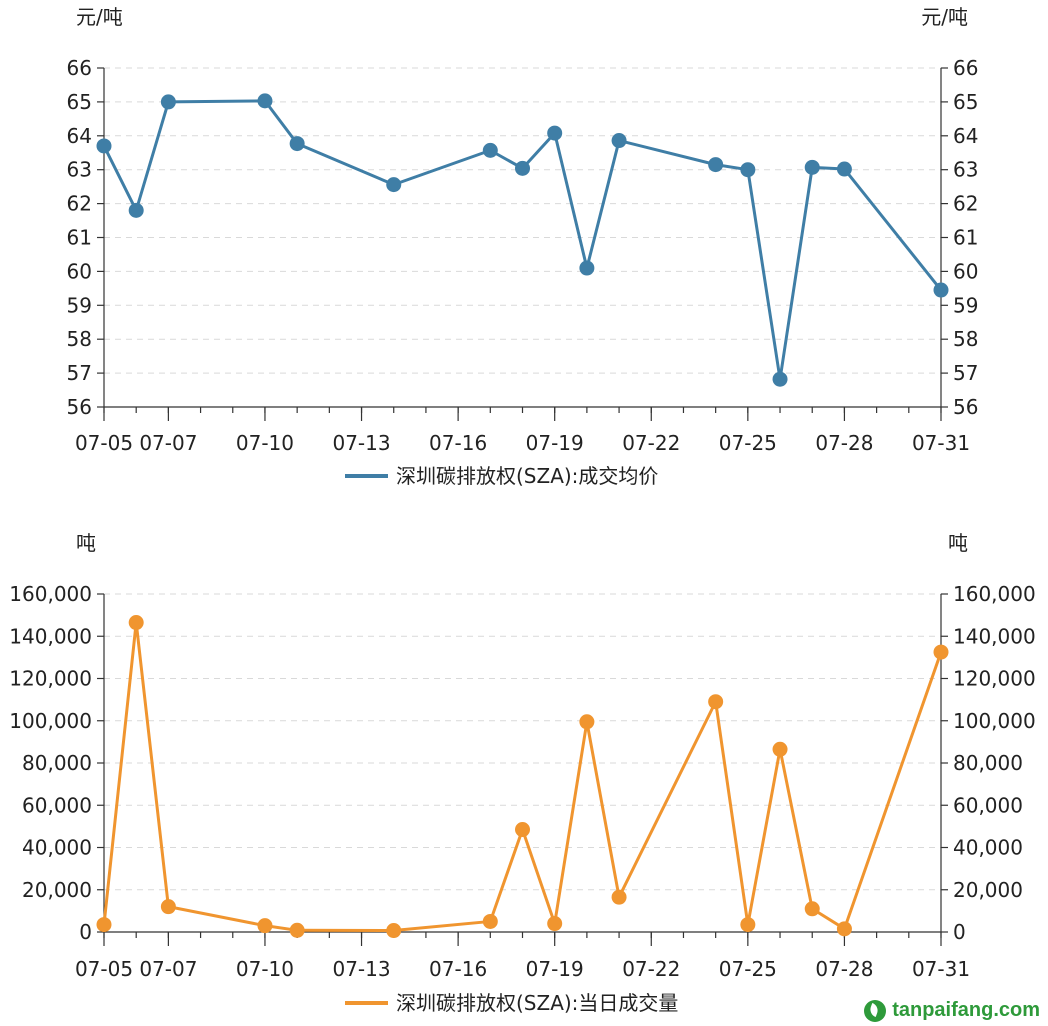 The height and width of the screenshot is (1026, 1048). Describe the element at coordinates (965, 68) in the screenshot. I see `y-tick-label-right: 66` at that location.